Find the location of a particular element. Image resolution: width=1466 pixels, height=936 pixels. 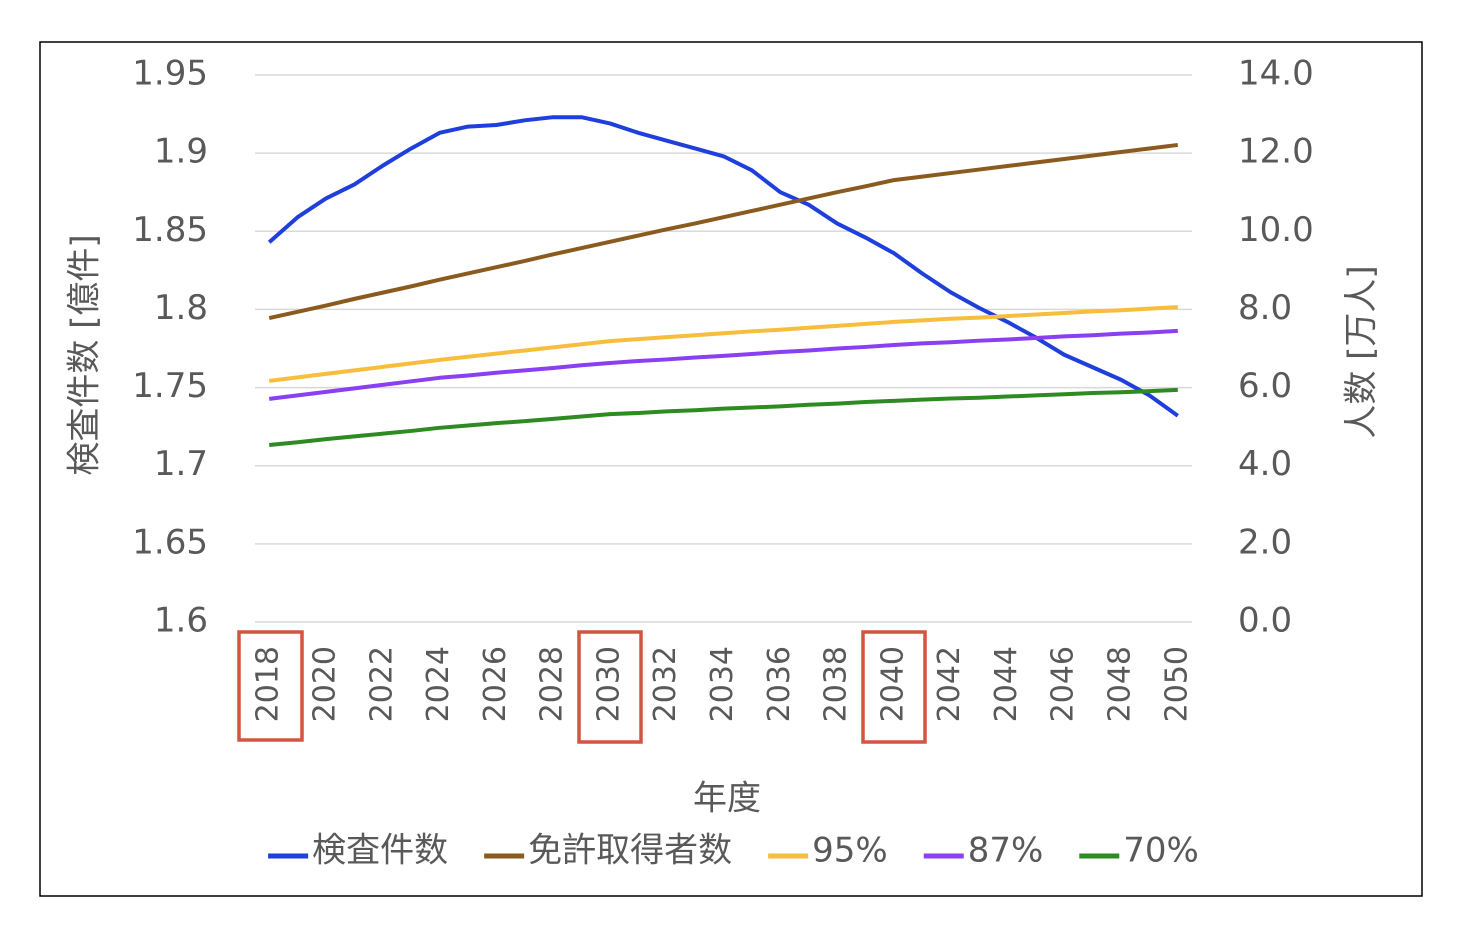

y-tick-label: 1.7 is located at coordinates (181, 464).